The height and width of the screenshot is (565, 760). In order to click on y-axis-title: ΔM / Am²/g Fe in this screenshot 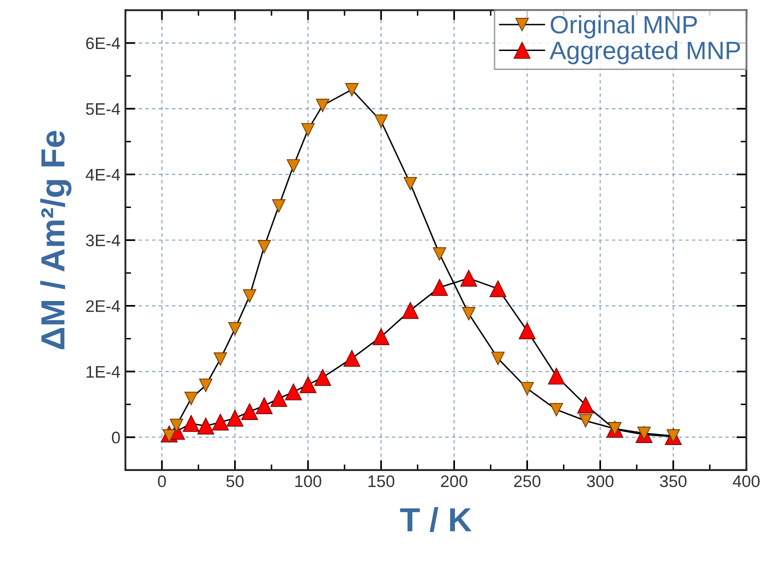, I will do `click(56, 240)`.